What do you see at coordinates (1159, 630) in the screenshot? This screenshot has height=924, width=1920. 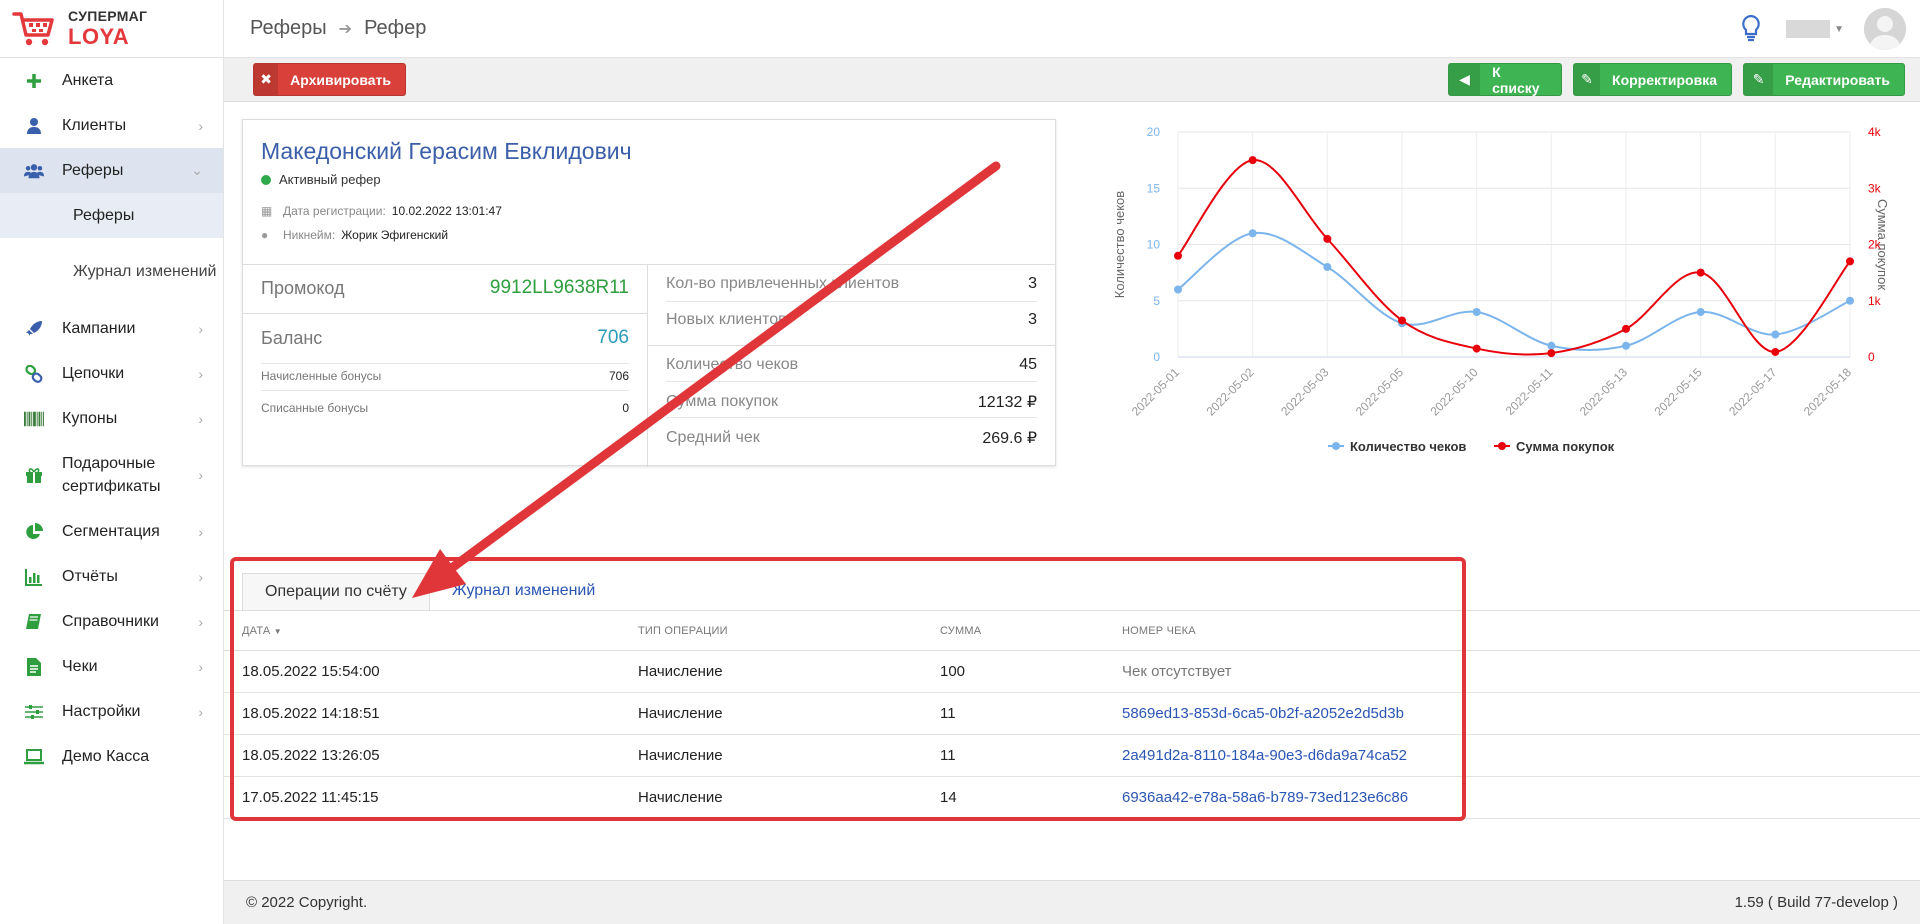 I see `column-header-check: НОМЕР ЧЕКА` at bounding box center [1159, 630].